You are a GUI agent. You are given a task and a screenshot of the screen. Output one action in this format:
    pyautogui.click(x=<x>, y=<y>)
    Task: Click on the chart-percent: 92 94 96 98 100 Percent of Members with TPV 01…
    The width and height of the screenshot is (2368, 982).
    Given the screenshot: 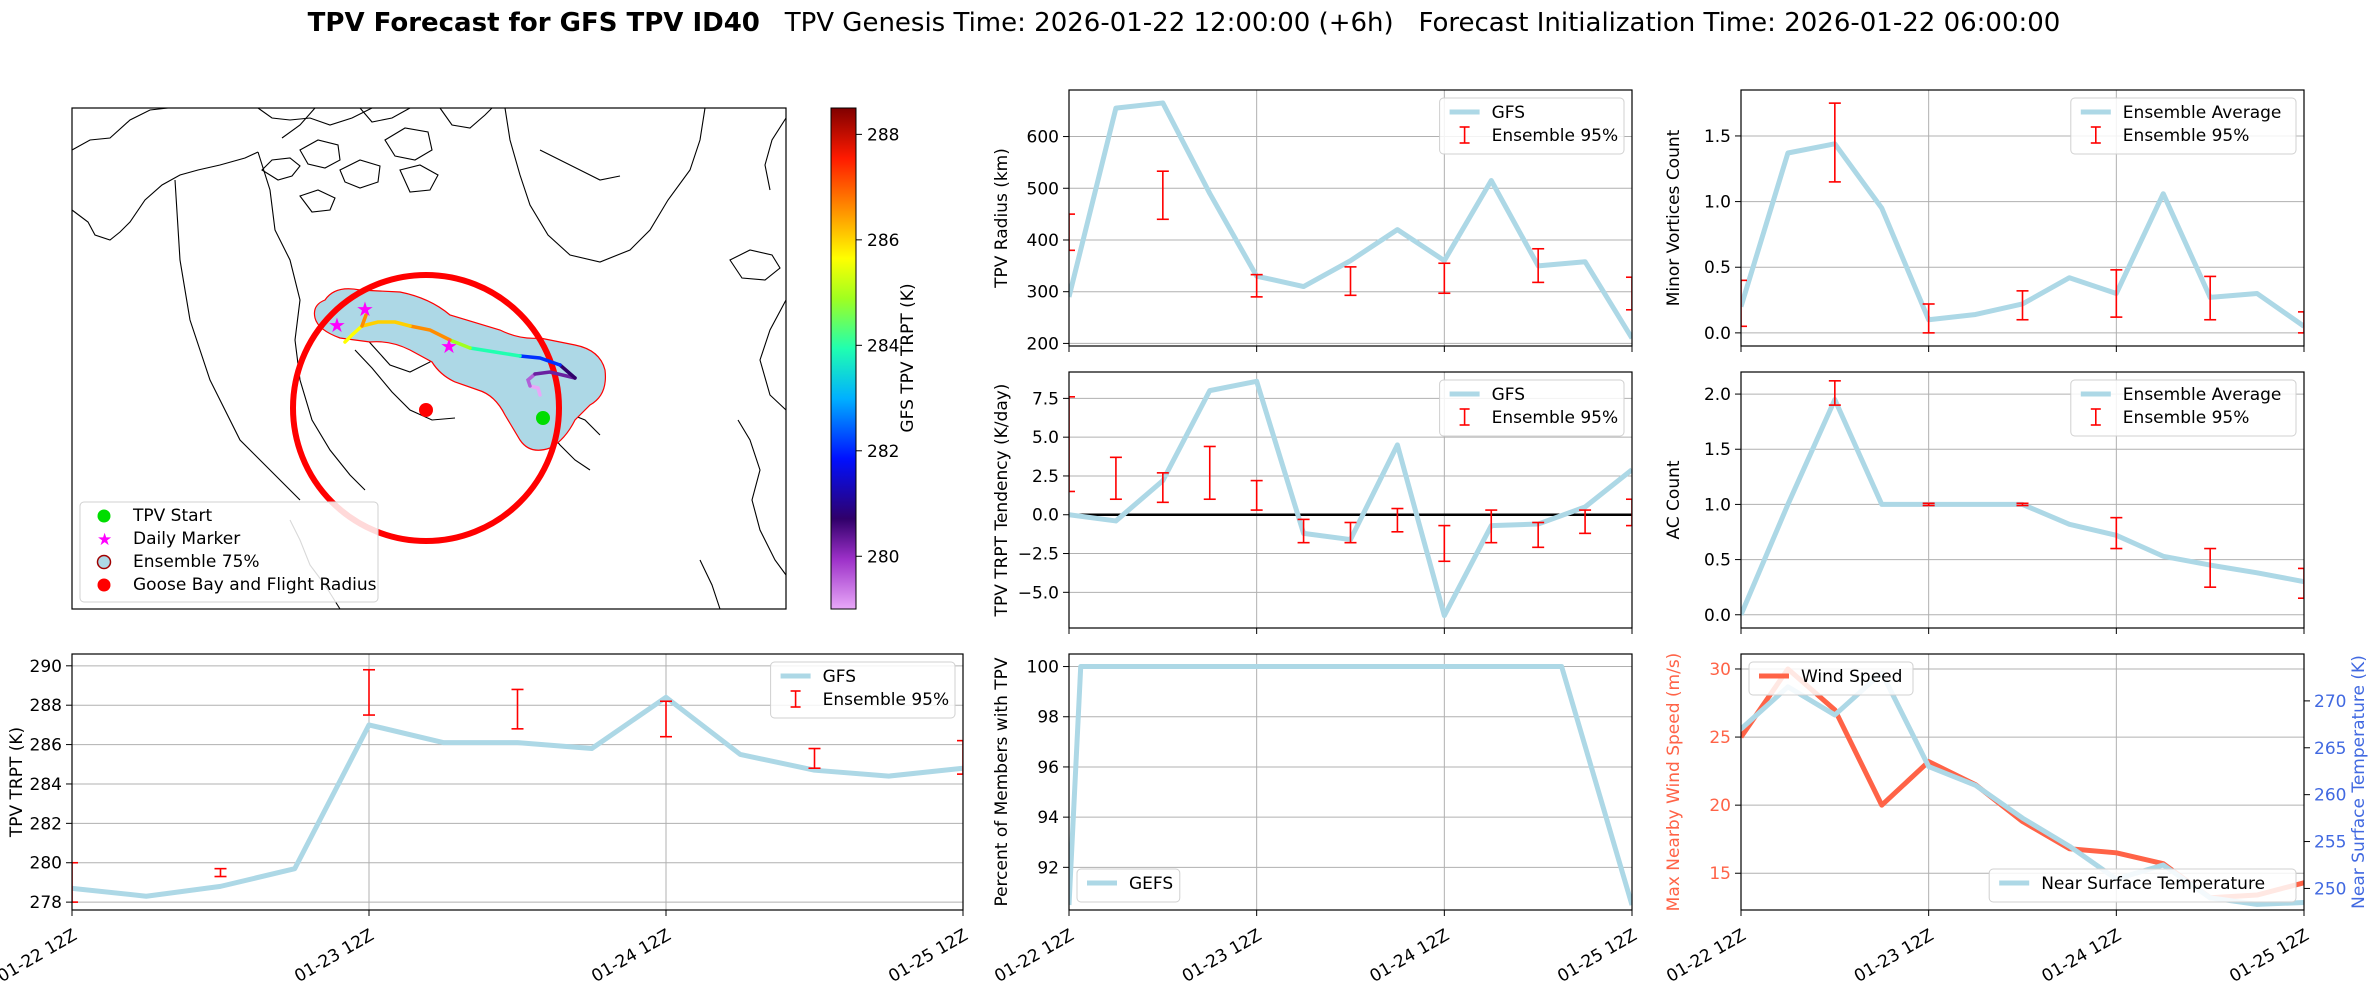 What is the action you would take?
    pyautogui.click(x=1316, y=817)
    